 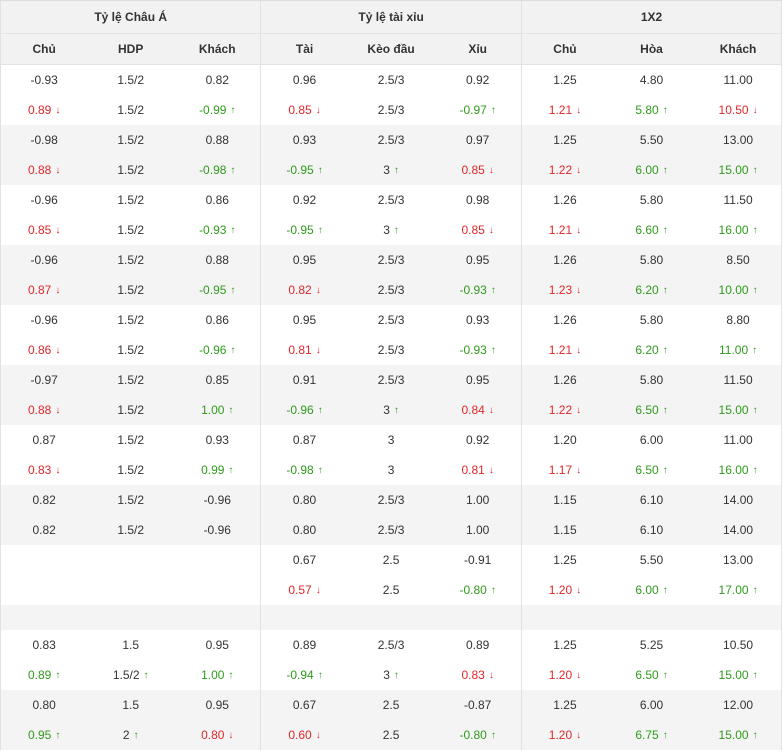 I want to click on odds-value: 11.50, so click(x=738, y=200).